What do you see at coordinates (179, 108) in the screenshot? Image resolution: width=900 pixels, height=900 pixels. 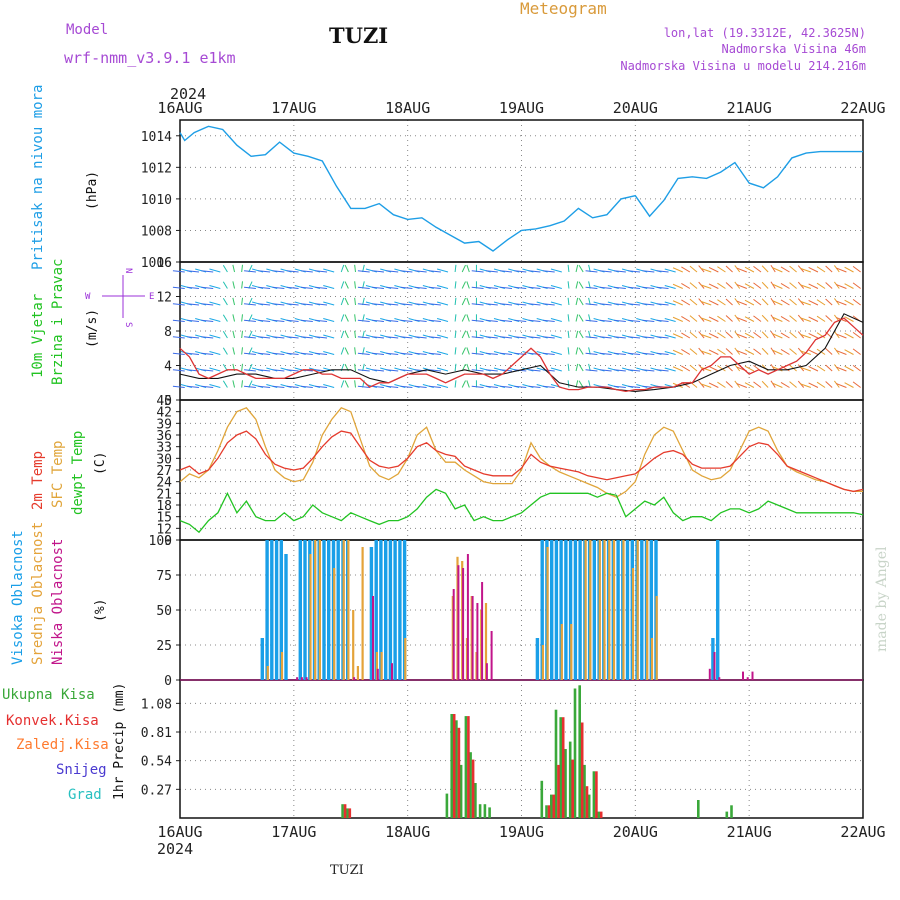 I see `x-tick-label-top: 16AUG` at bounding box center [179, 108].